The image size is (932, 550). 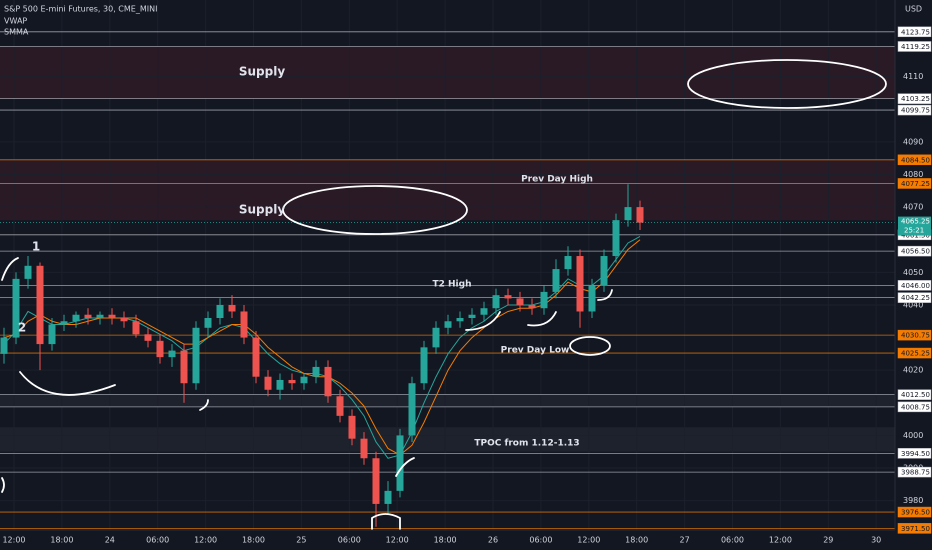 I want to click on level-tag-label: 3994.50, so click(x=915, y=454).